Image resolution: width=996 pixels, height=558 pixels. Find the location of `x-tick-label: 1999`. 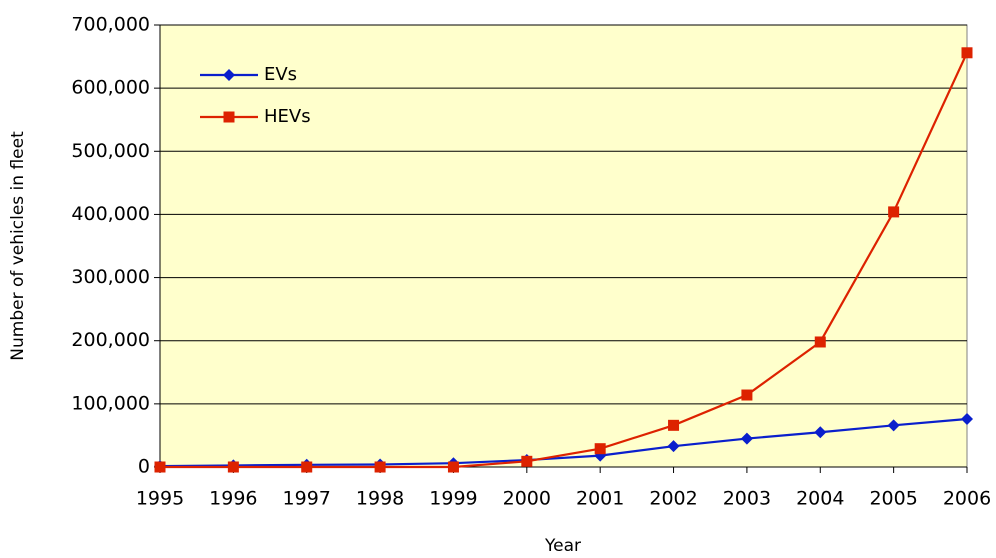

x-tick-label: 1999 is located at coordinates (453, 499).